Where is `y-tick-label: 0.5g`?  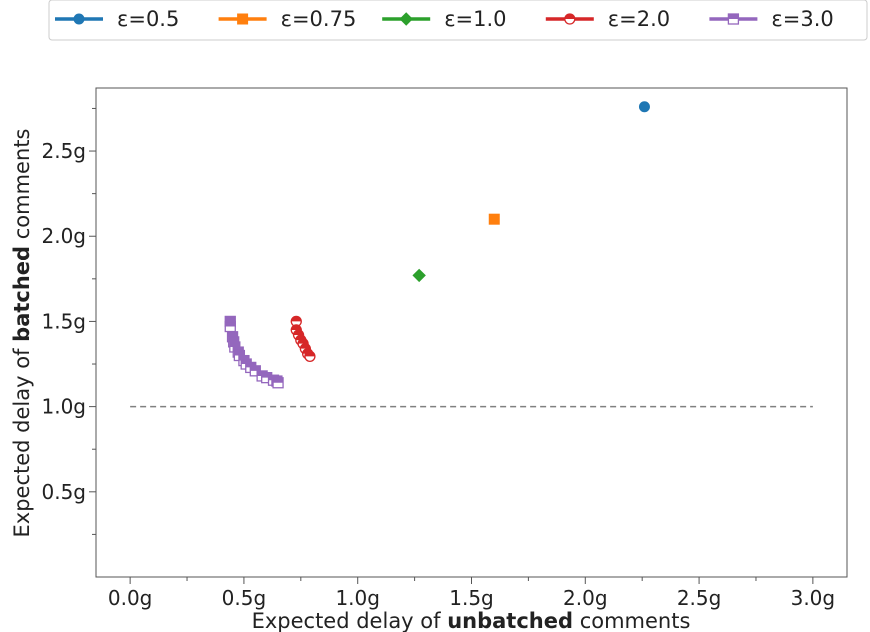 y-tick-label: 0.5g is located at coordinates (63, 492).